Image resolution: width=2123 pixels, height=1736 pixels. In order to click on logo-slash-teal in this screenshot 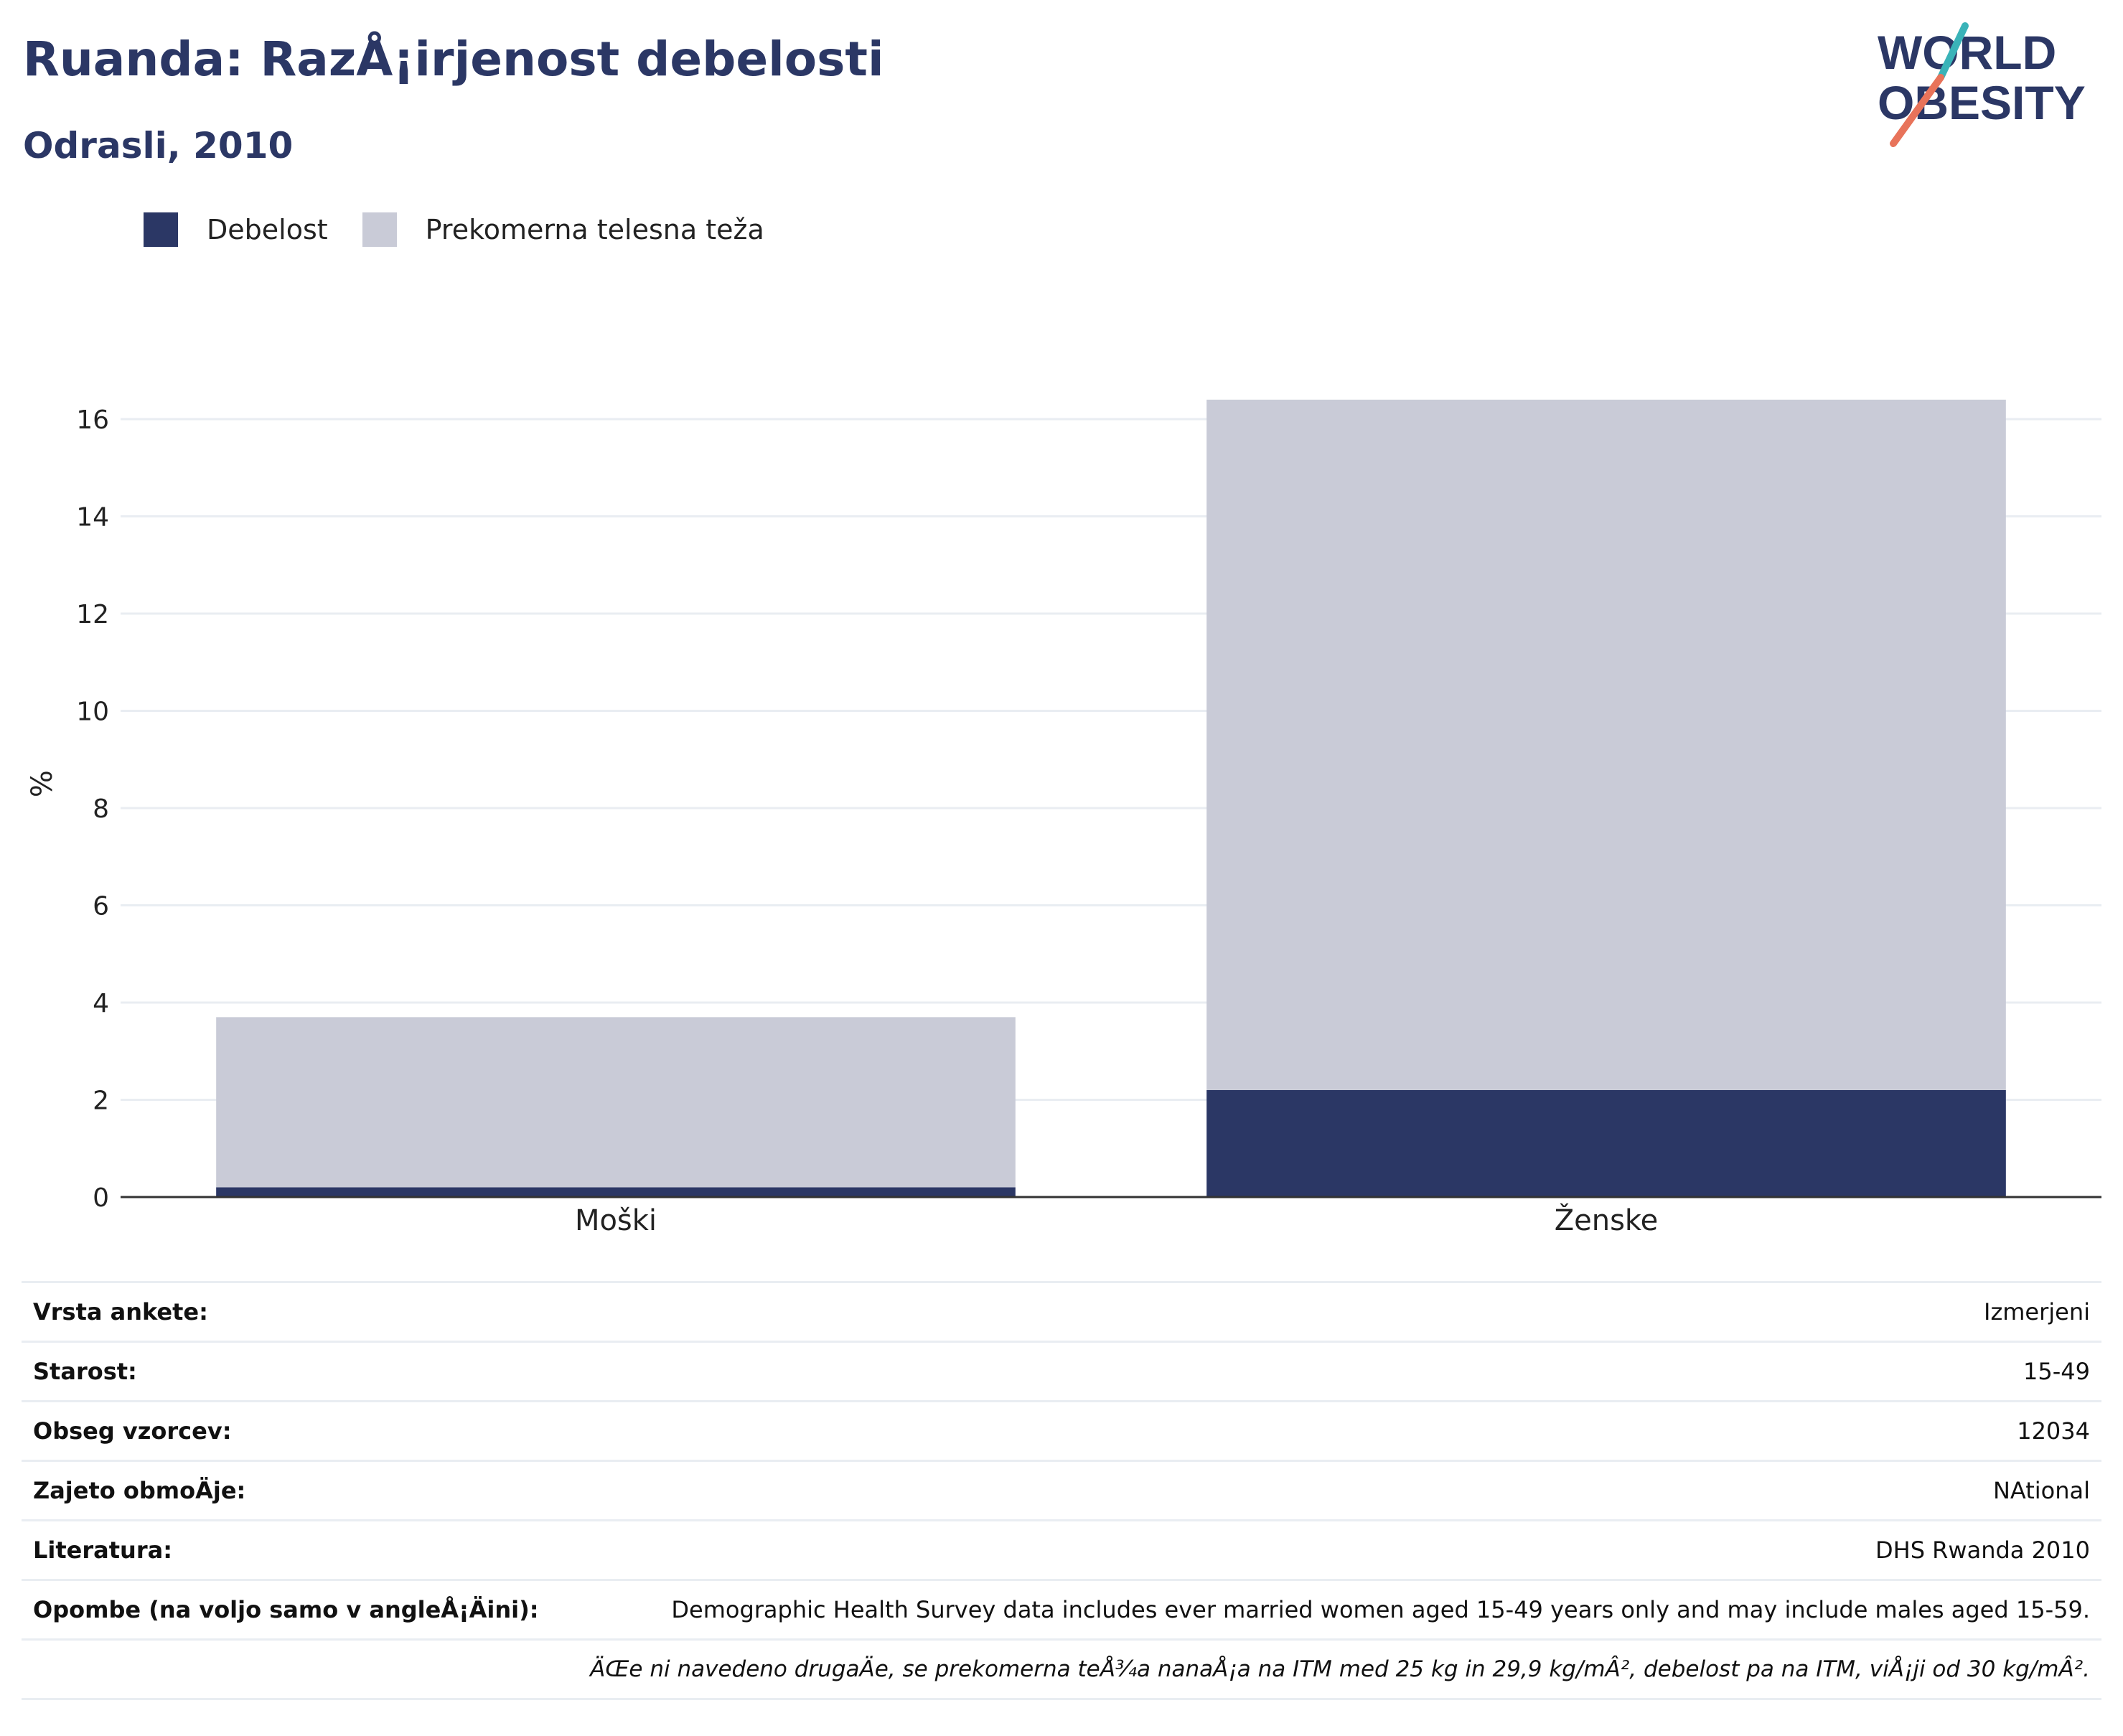, I will do `click(1953, 51)`.